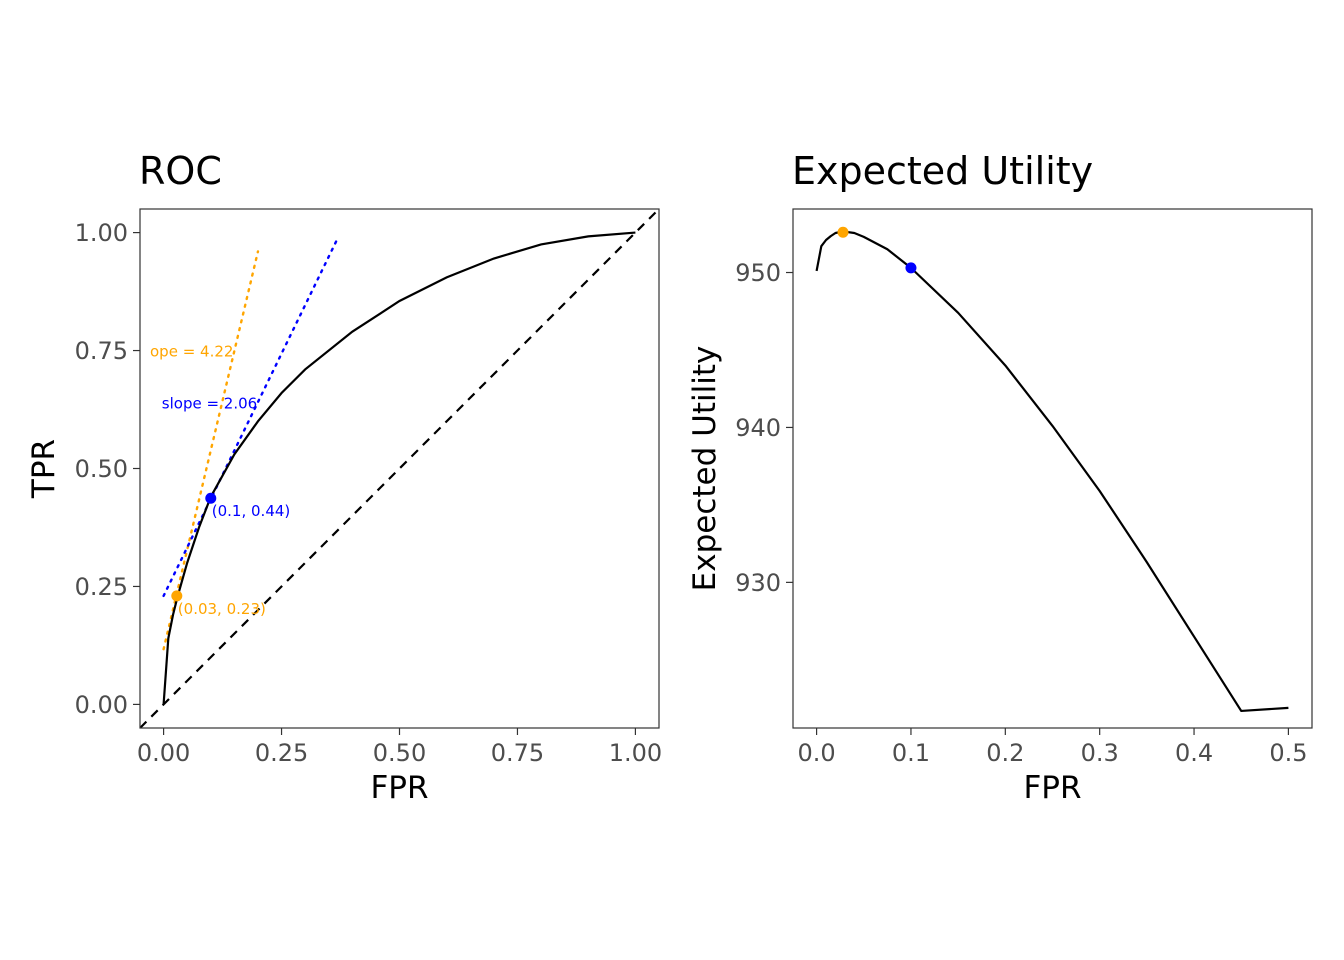 The height and width of the screenshot is (960, 1344). I want to click on roc-y-tick-label: 0.50, so click(101, 469).